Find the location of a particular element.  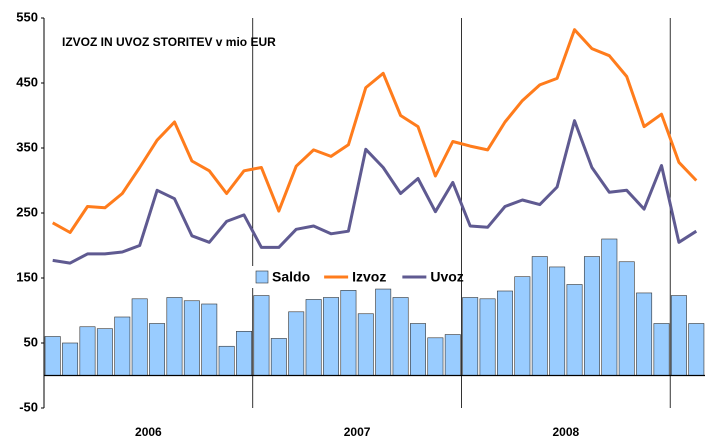

y-tick-label: 350 is located at coordinates (27, 146).